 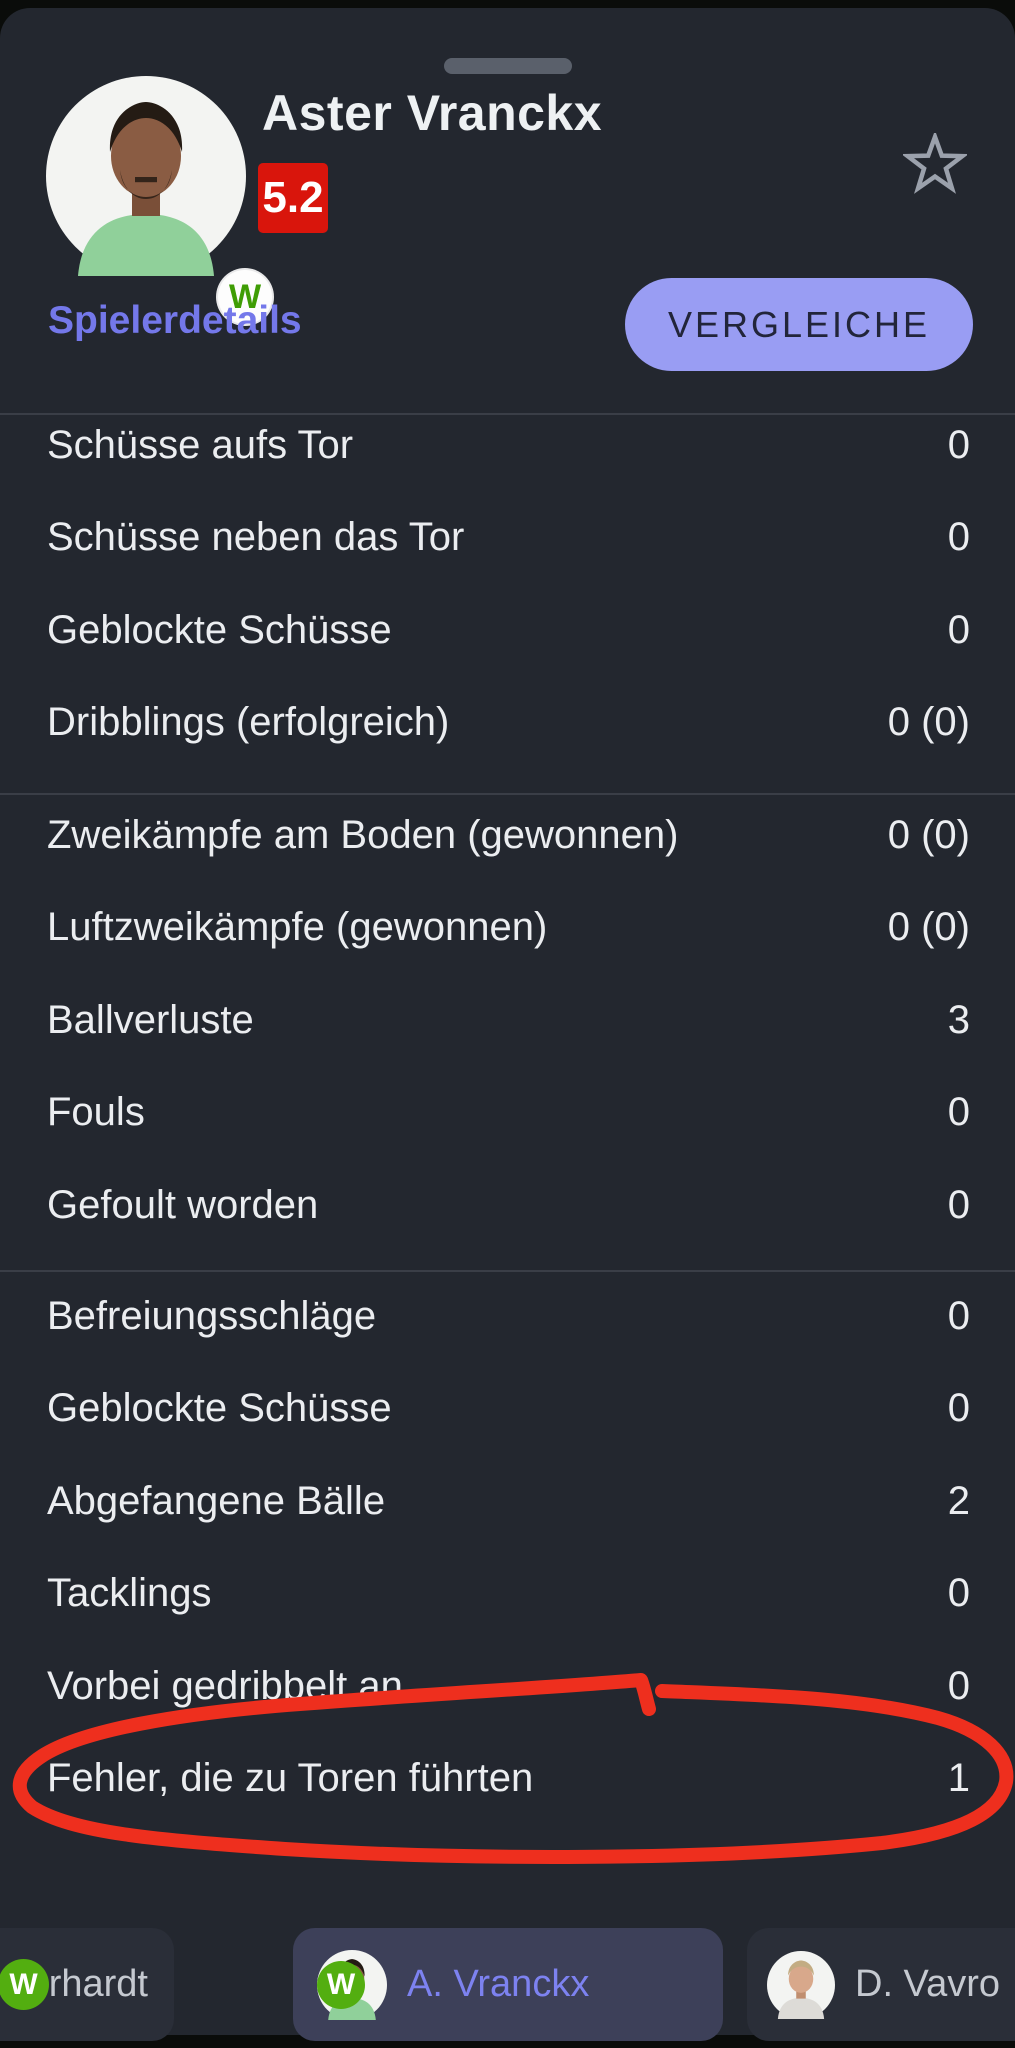 What do you see at coordinates (248, 722) in the screenshot?
I see `stat-label: Dribblings (erfolgreich)` at bounding box center [248, 722].